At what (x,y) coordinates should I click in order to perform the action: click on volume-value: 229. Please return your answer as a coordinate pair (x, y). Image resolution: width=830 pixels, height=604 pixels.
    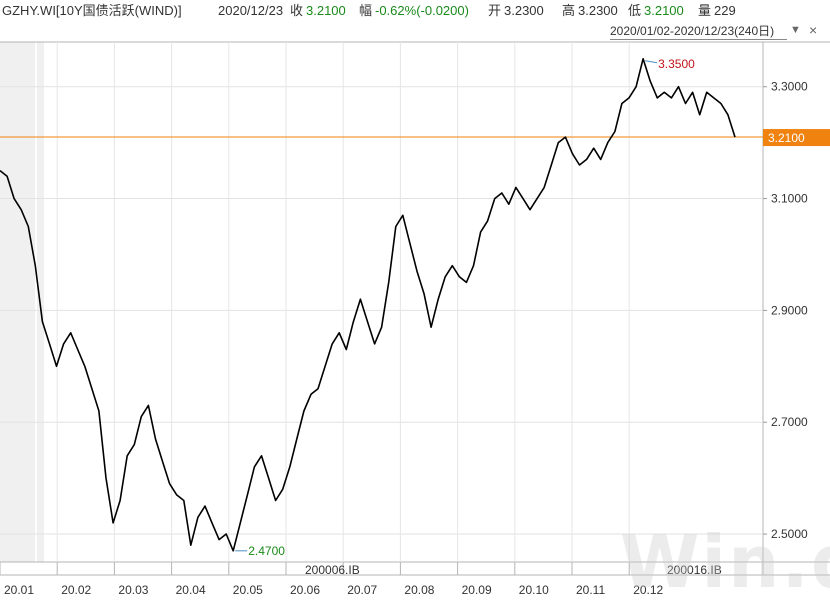
    Looking at the image, I should click on (725, 10).